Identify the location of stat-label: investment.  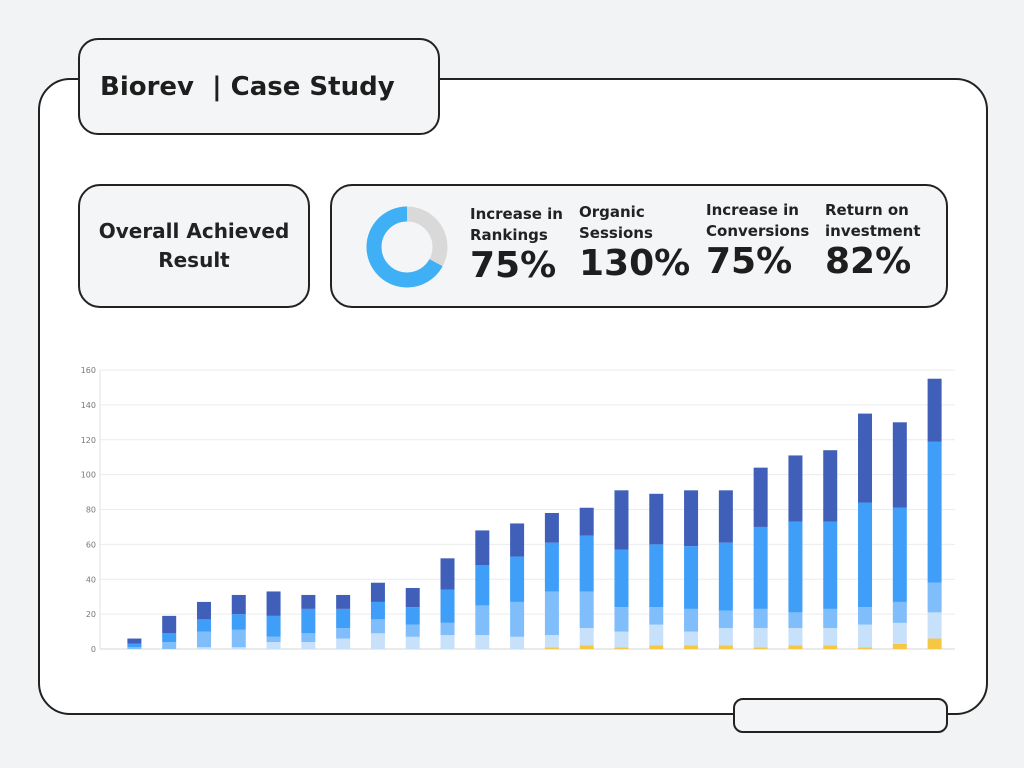
(873, 231).